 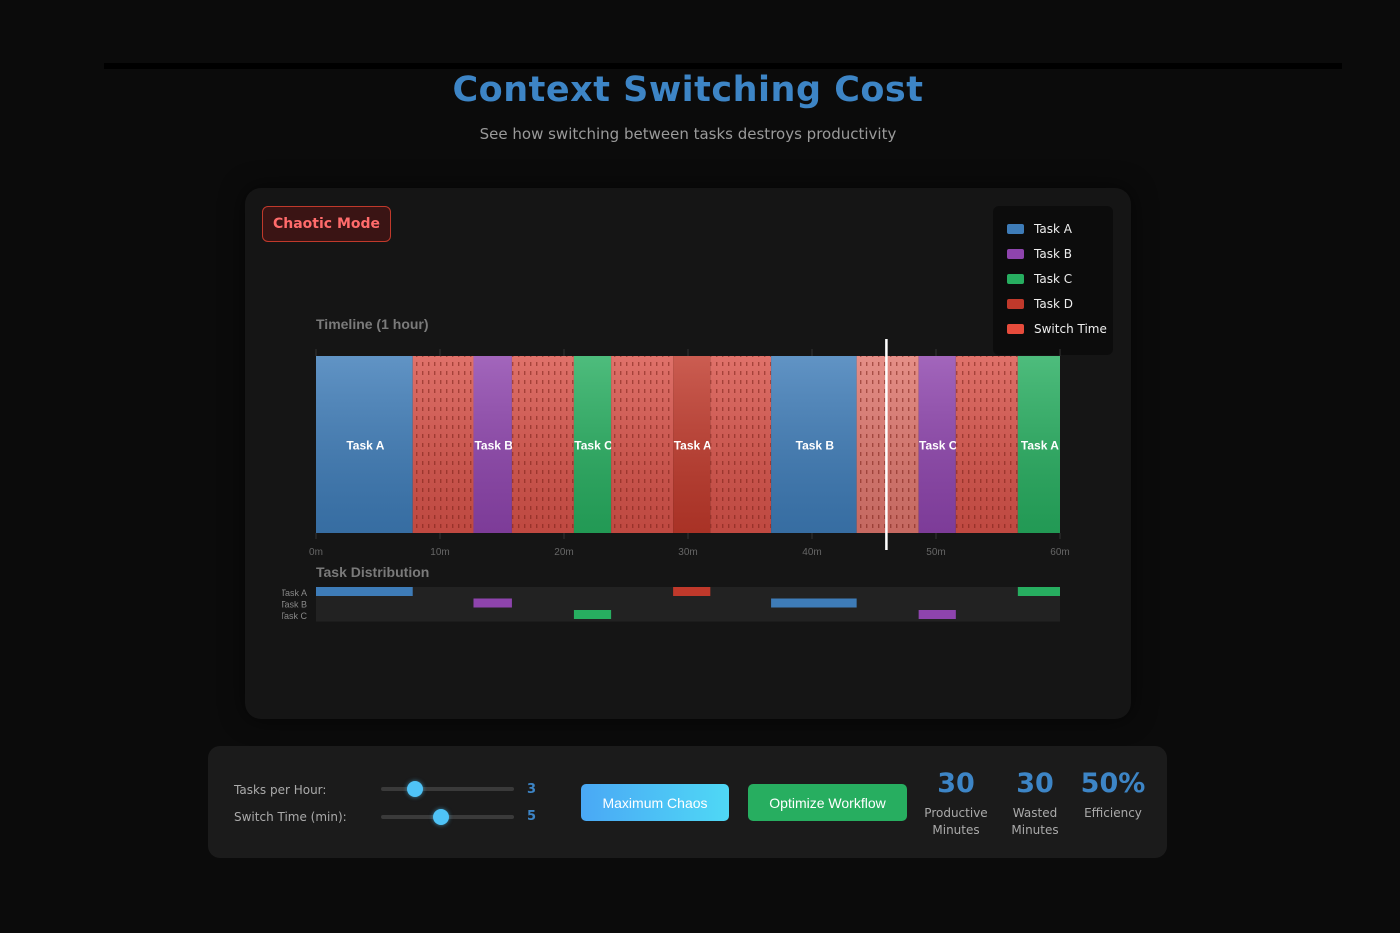 What do you see at coordinates (687, 552) in the screenshot?
I see `tick-label: 30m` at bounding box center [687, 552].